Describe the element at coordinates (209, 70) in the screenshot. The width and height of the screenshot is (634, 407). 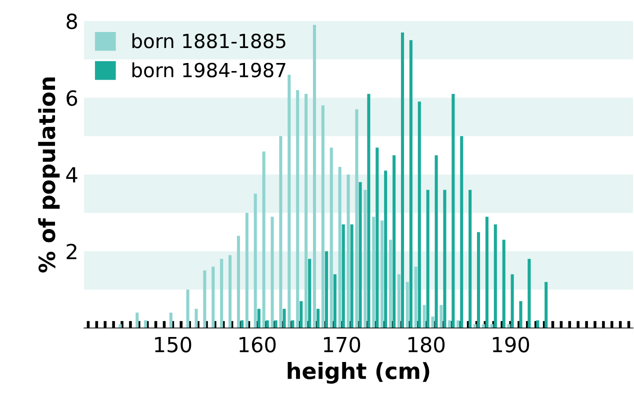
I see `legend-label: born 1984-1987` at that location.